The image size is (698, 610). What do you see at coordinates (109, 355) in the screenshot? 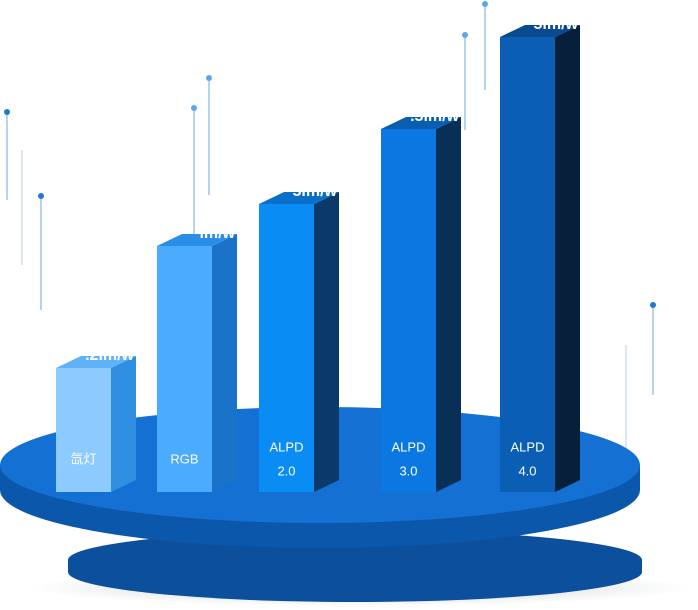
I see `value-label: .2lm/w` at bounding box center [109, 355].